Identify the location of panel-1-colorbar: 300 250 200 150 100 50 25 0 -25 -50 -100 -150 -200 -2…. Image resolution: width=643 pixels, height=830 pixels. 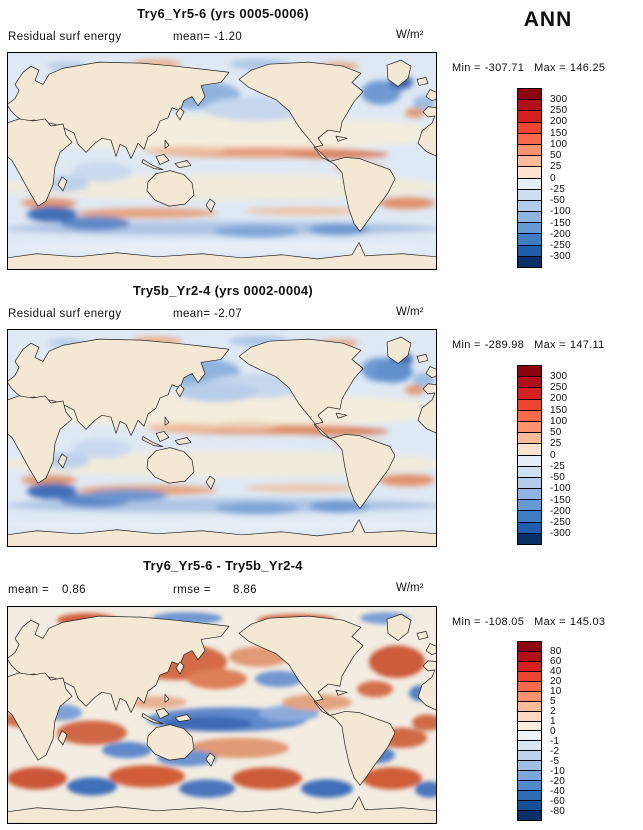
(557, 178).